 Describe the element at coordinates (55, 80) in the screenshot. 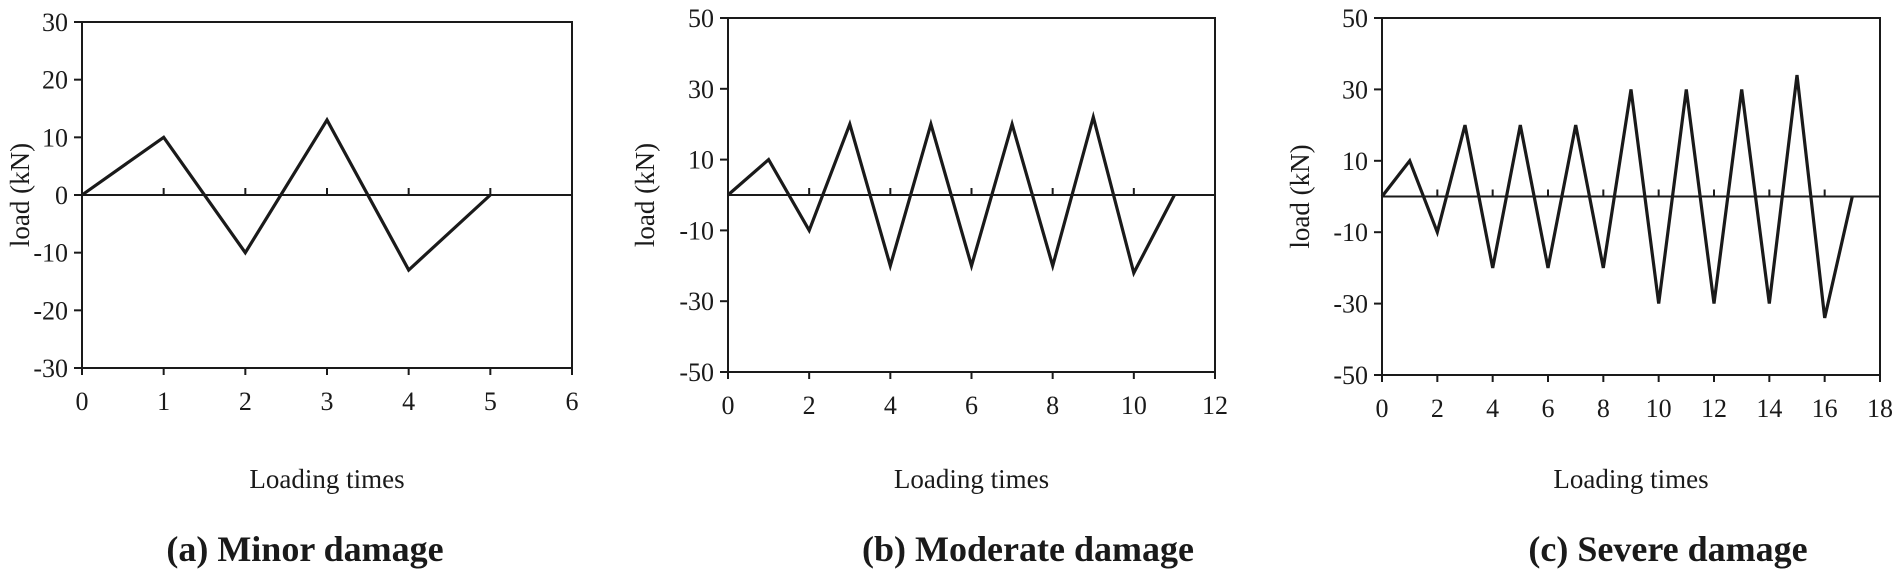

I see `y-tick-label: 20` at that location.